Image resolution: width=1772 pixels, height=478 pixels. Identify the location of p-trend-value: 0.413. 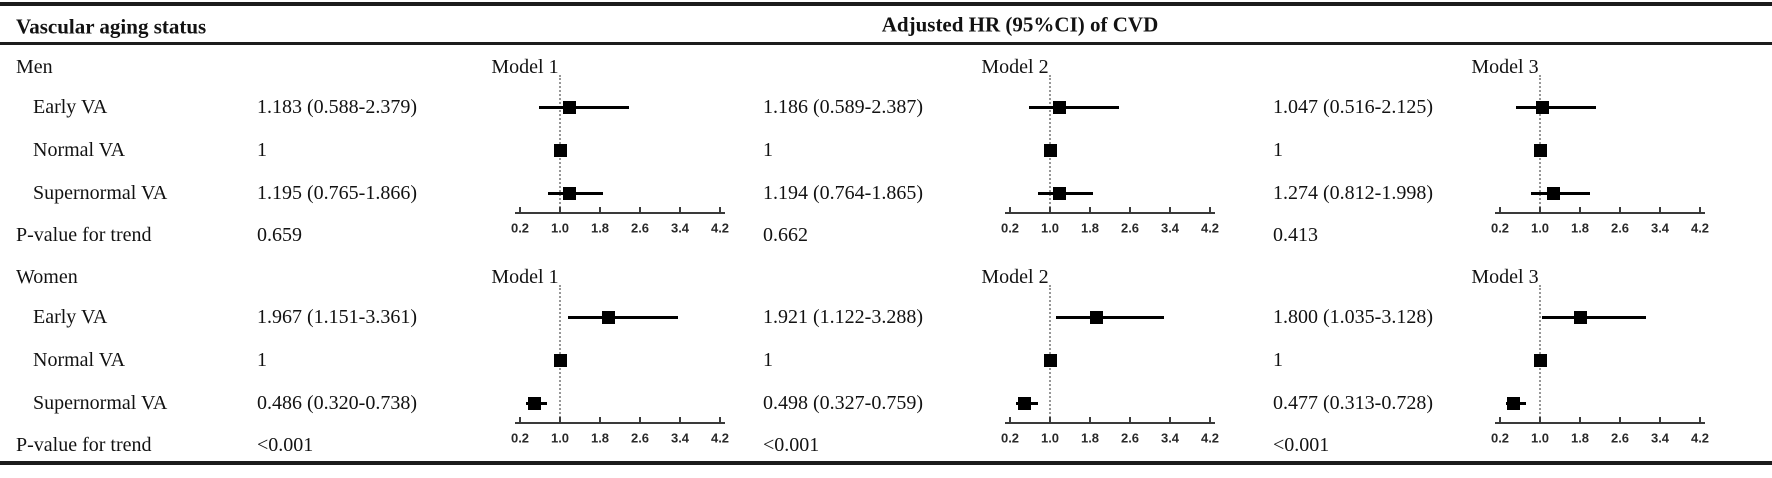
(1295, 235).